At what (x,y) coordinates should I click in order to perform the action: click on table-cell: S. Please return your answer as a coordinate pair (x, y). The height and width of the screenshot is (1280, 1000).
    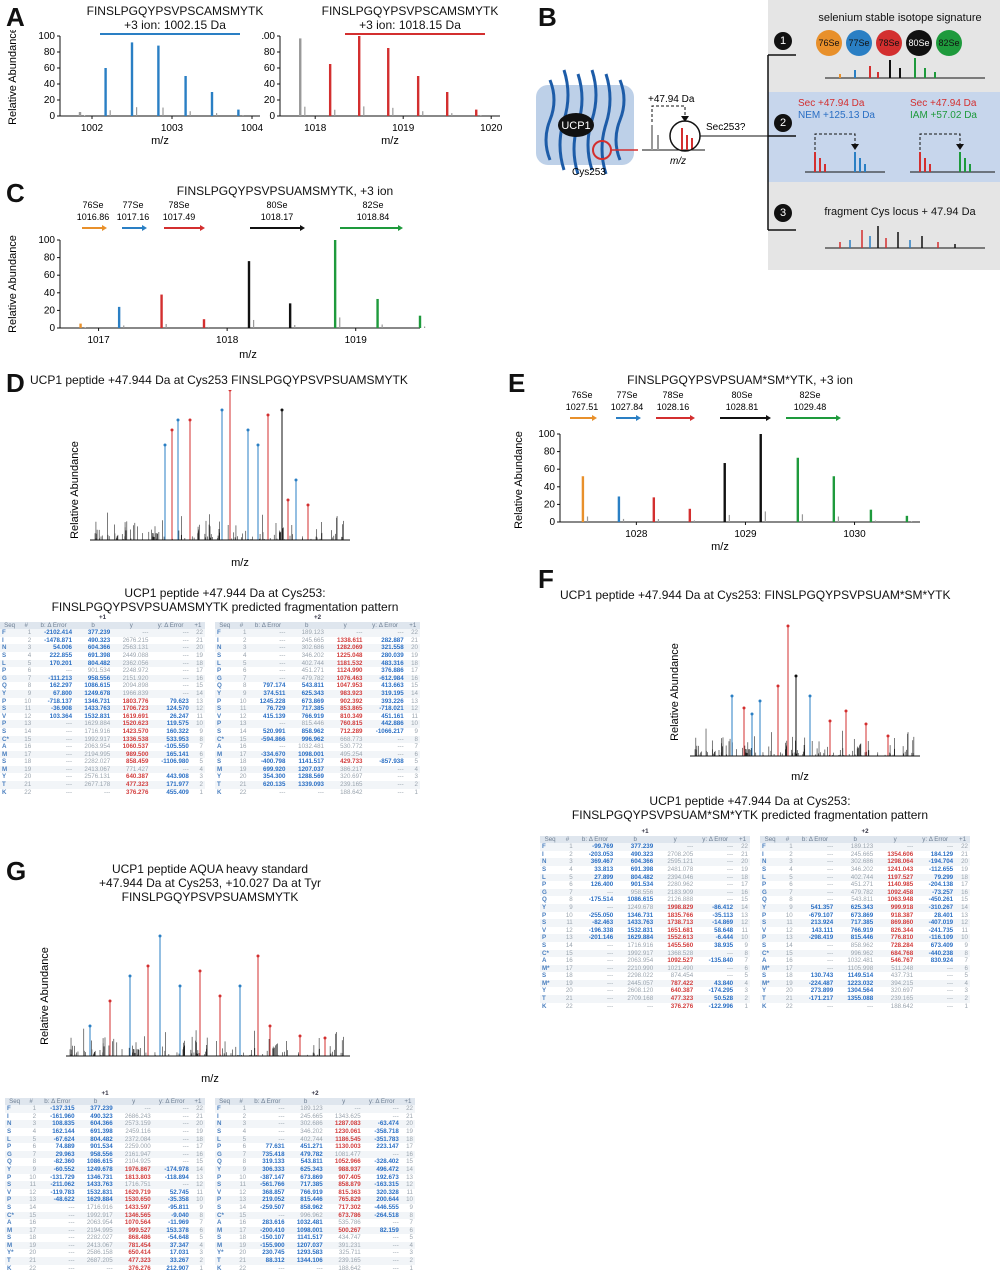
    Looking at the image, I should click on (219, 1207).